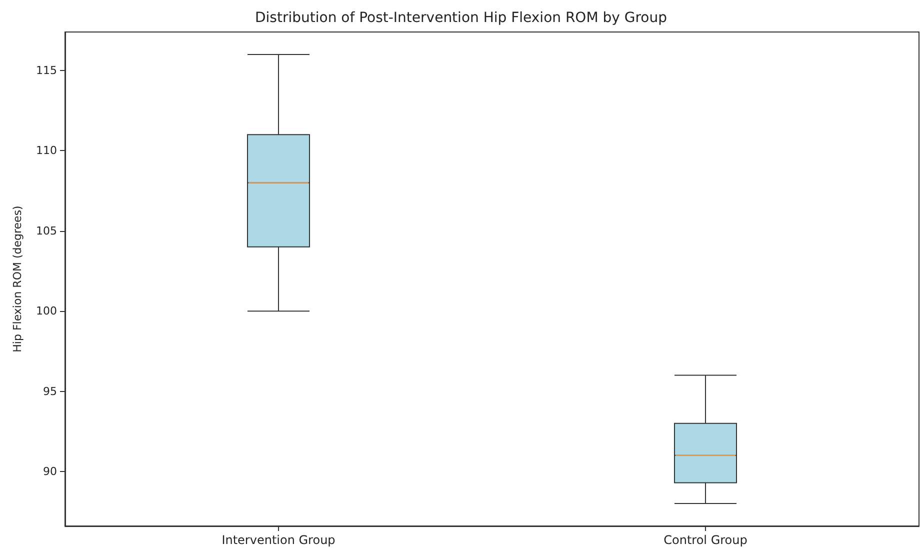 The height and width of the screenshot is (550, 922). What do you see at coordinates (46, 311) in the screenshot?
I see `y-tick-label: 100` at bounding box center [46, 311].